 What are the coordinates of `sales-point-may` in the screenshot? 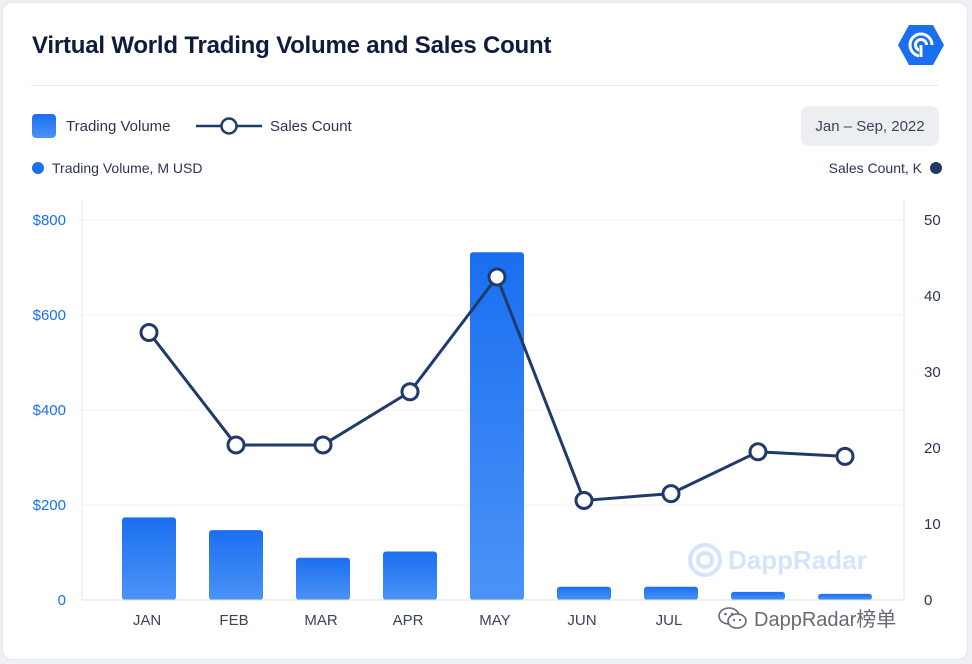 It's located at (497, 277).